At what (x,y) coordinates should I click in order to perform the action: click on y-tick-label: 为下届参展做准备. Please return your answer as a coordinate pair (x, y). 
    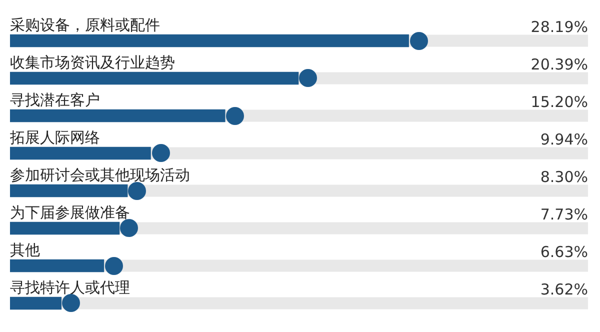
    Looking at the image, I should click on (70, 212).